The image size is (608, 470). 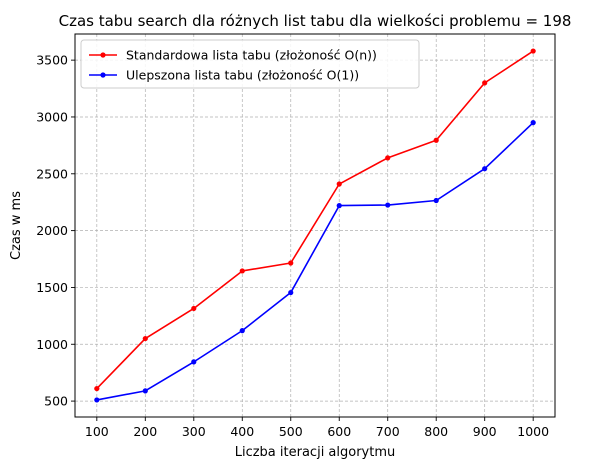 What do you see at coordinates (52, 116) in the screenshot?
I see `y-tick-label: 3000` at bounding box center [52, 116].